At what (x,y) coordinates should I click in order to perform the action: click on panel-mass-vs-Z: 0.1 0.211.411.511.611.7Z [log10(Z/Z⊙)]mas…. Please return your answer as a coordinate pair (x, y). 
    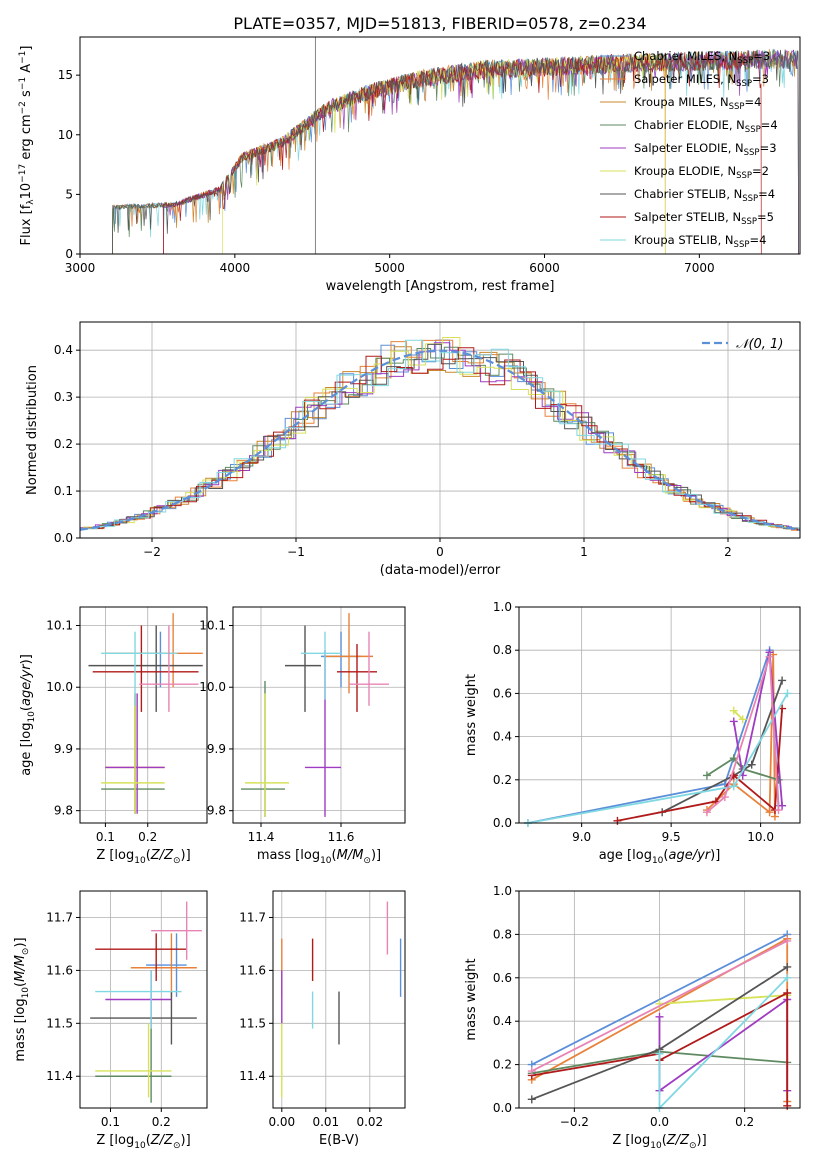
    Looking at the image, I should click on (110, 1020).